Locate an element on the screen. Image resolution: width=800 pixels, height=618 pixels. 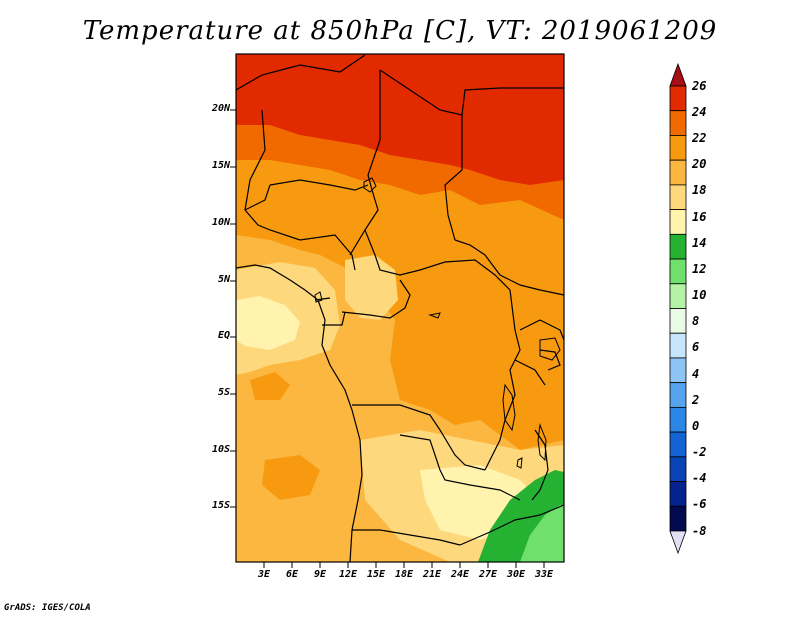
border-drc-south is located at coordinates (419, 437).